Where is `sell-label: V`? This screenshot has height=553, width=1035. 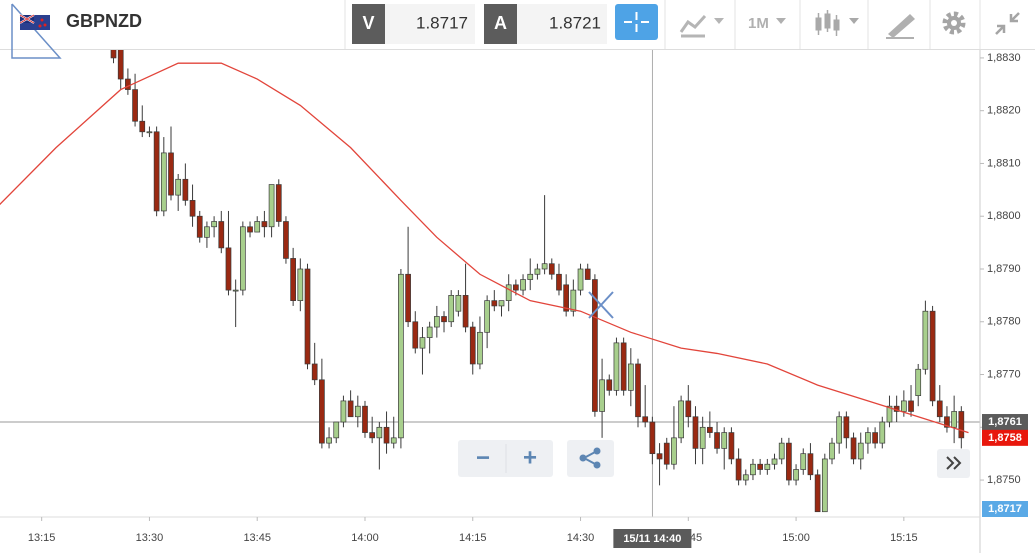
sell-label: V is located at coordinates (368, 23).